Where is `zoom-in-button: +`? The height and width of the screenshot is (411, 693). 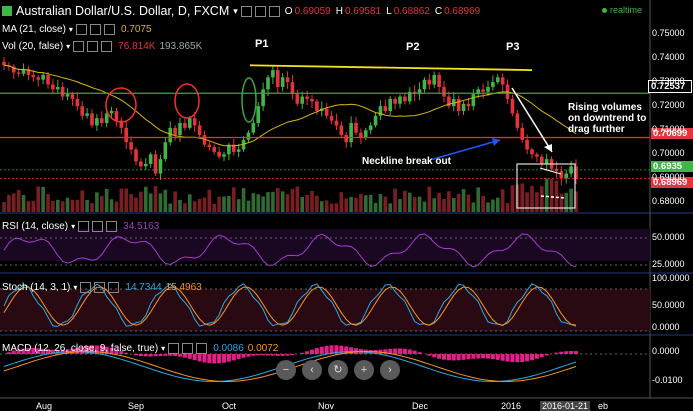
zoom-in-button: + is located at coordinates (364, 370).